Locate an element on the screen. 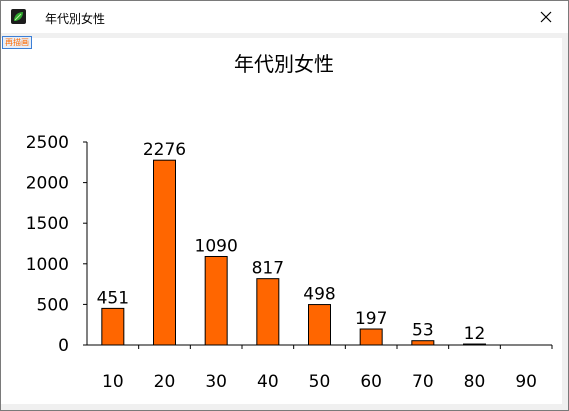 This screenshot has width=569, height=411. leaf-app-icon is located at coordinates (18, 16).